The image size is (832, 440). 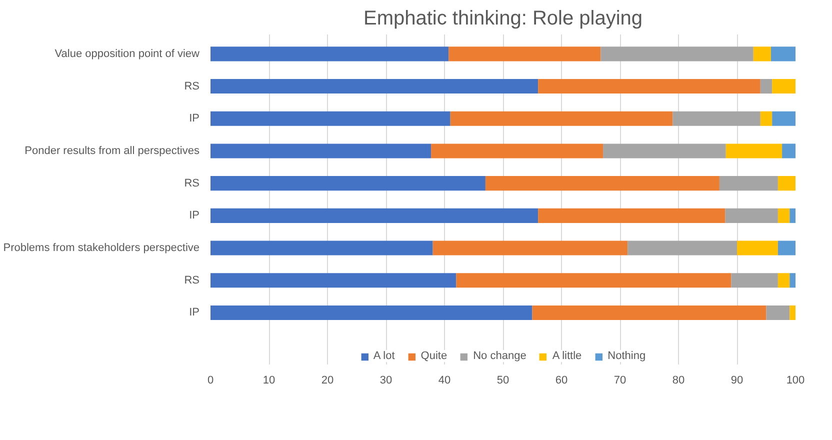 I want to click on x-tick-label: 70, so click(x=620, y=380).